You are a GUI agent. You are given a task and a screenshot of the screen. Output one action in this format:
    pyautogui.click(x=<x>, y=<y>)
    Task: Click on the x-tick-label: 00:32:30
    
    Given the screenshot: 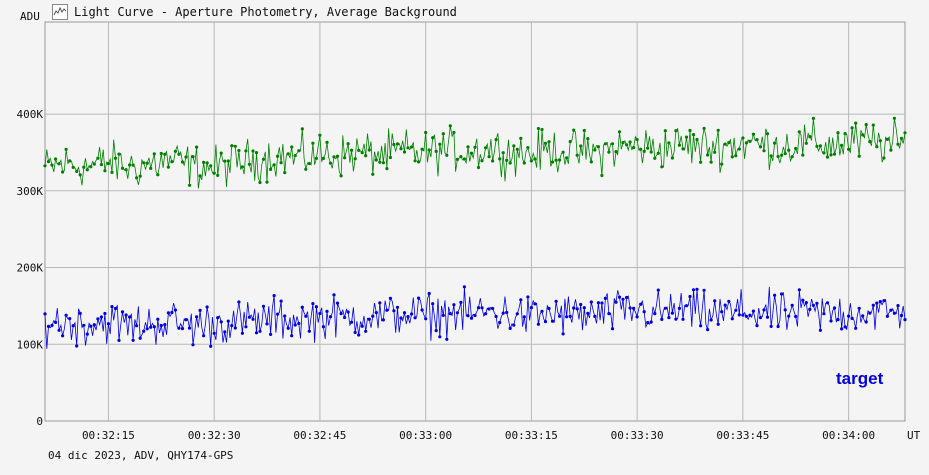 What is the action you would take?
    pyautogui.click(x=214, y=435)
    